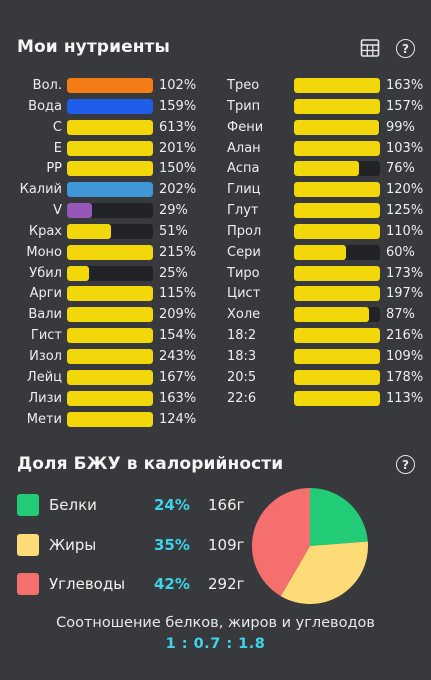 This screenshot has height=680, width=431. Describe the element at coordinates (178, 294) in the screenshot. I see `nutrient-percent: 115%` at that location.